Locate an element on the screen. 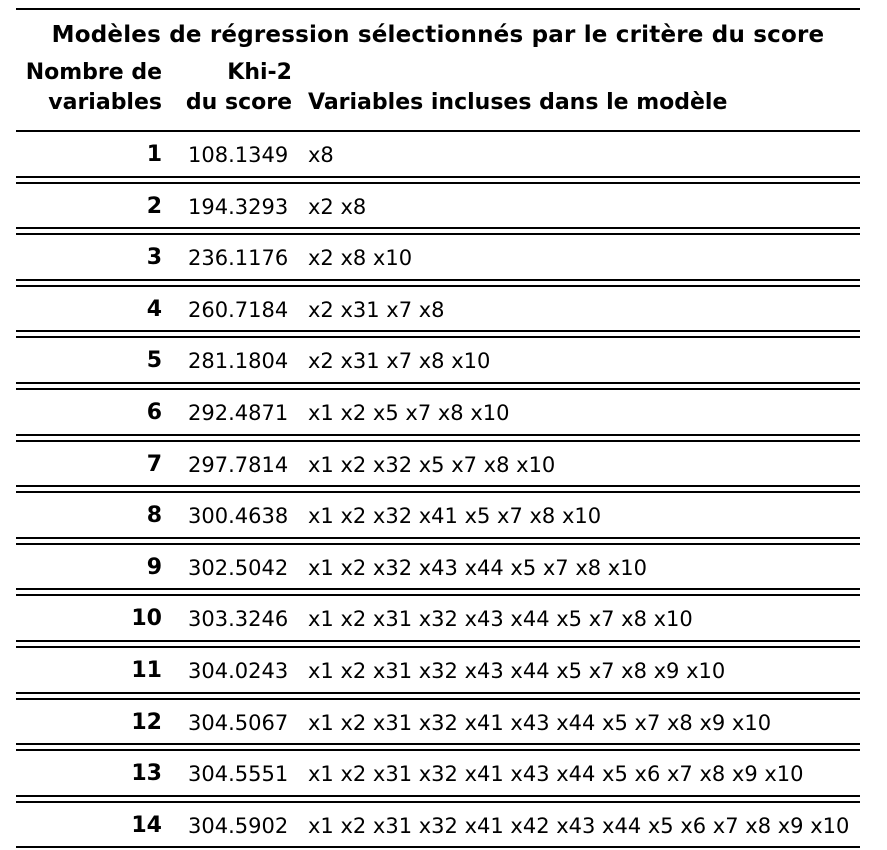 The height and width of the screenshot is (850, 887). row-num-vars: 3 is located at coordinates (154, 258).